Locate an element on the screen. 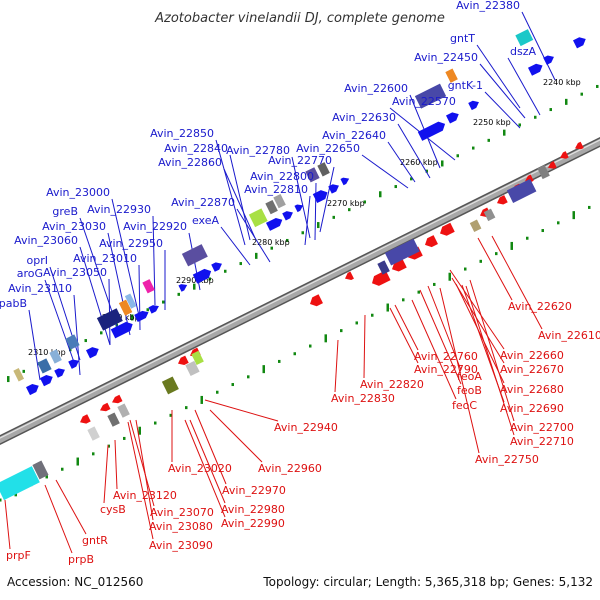  gene-label-forward: Avin_22640 is located at coordinates (354, 135).